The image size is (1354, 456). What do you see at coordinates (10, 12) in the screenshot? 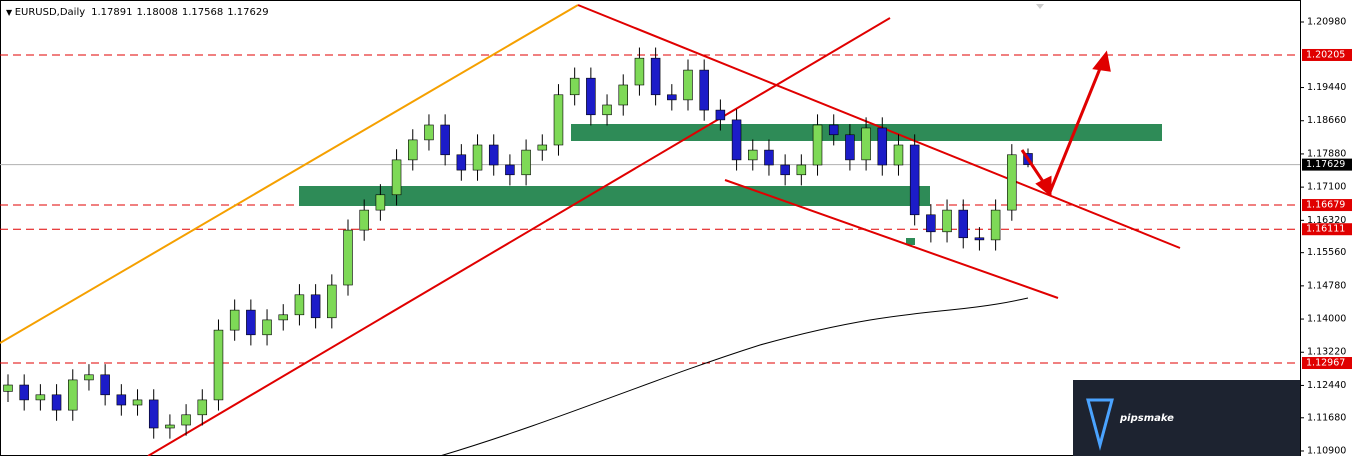
I see `menu-triangle: ▼` at bounding box center [10, 12].